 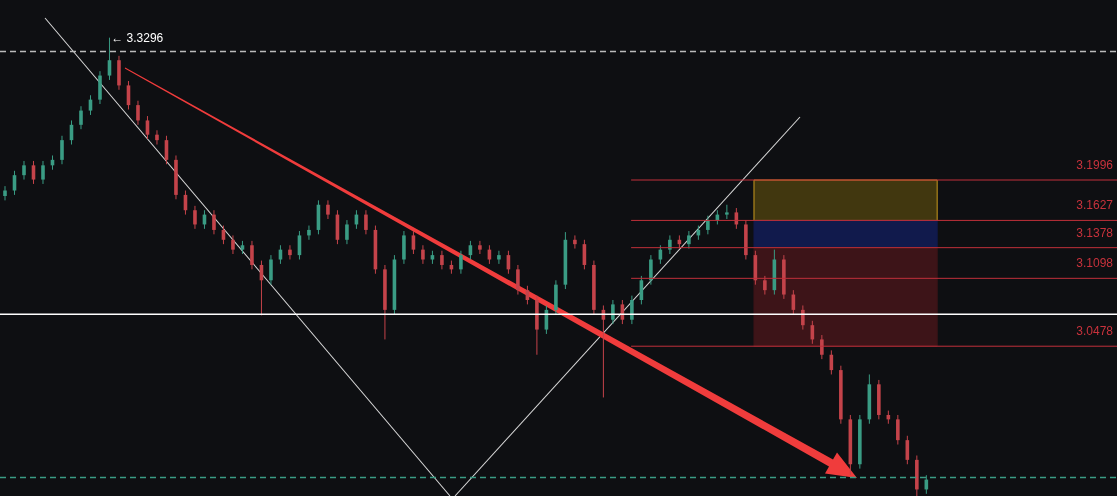 I want to click on ref-line-label: 3.1627, so click(x=1095, y=205).